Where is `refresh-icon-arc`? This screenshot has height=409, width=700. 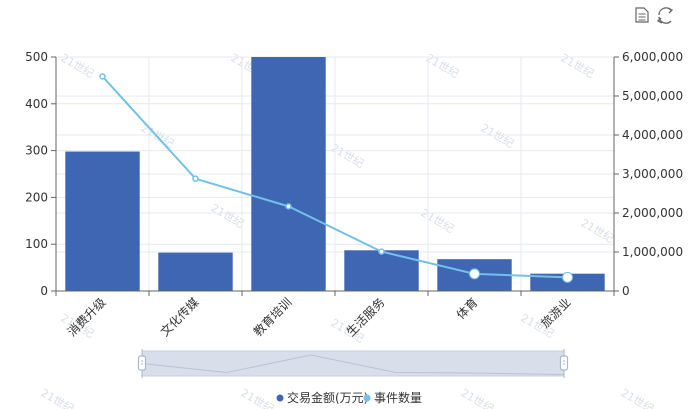
refresh-icon-arc is located at coordinates (665, 20).